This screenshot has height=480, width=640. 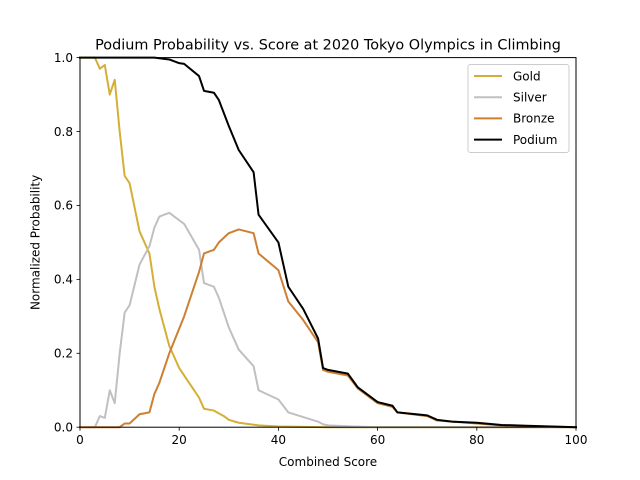 I want to click on y-tick-label: 0.4, so click(x=63, y=280).